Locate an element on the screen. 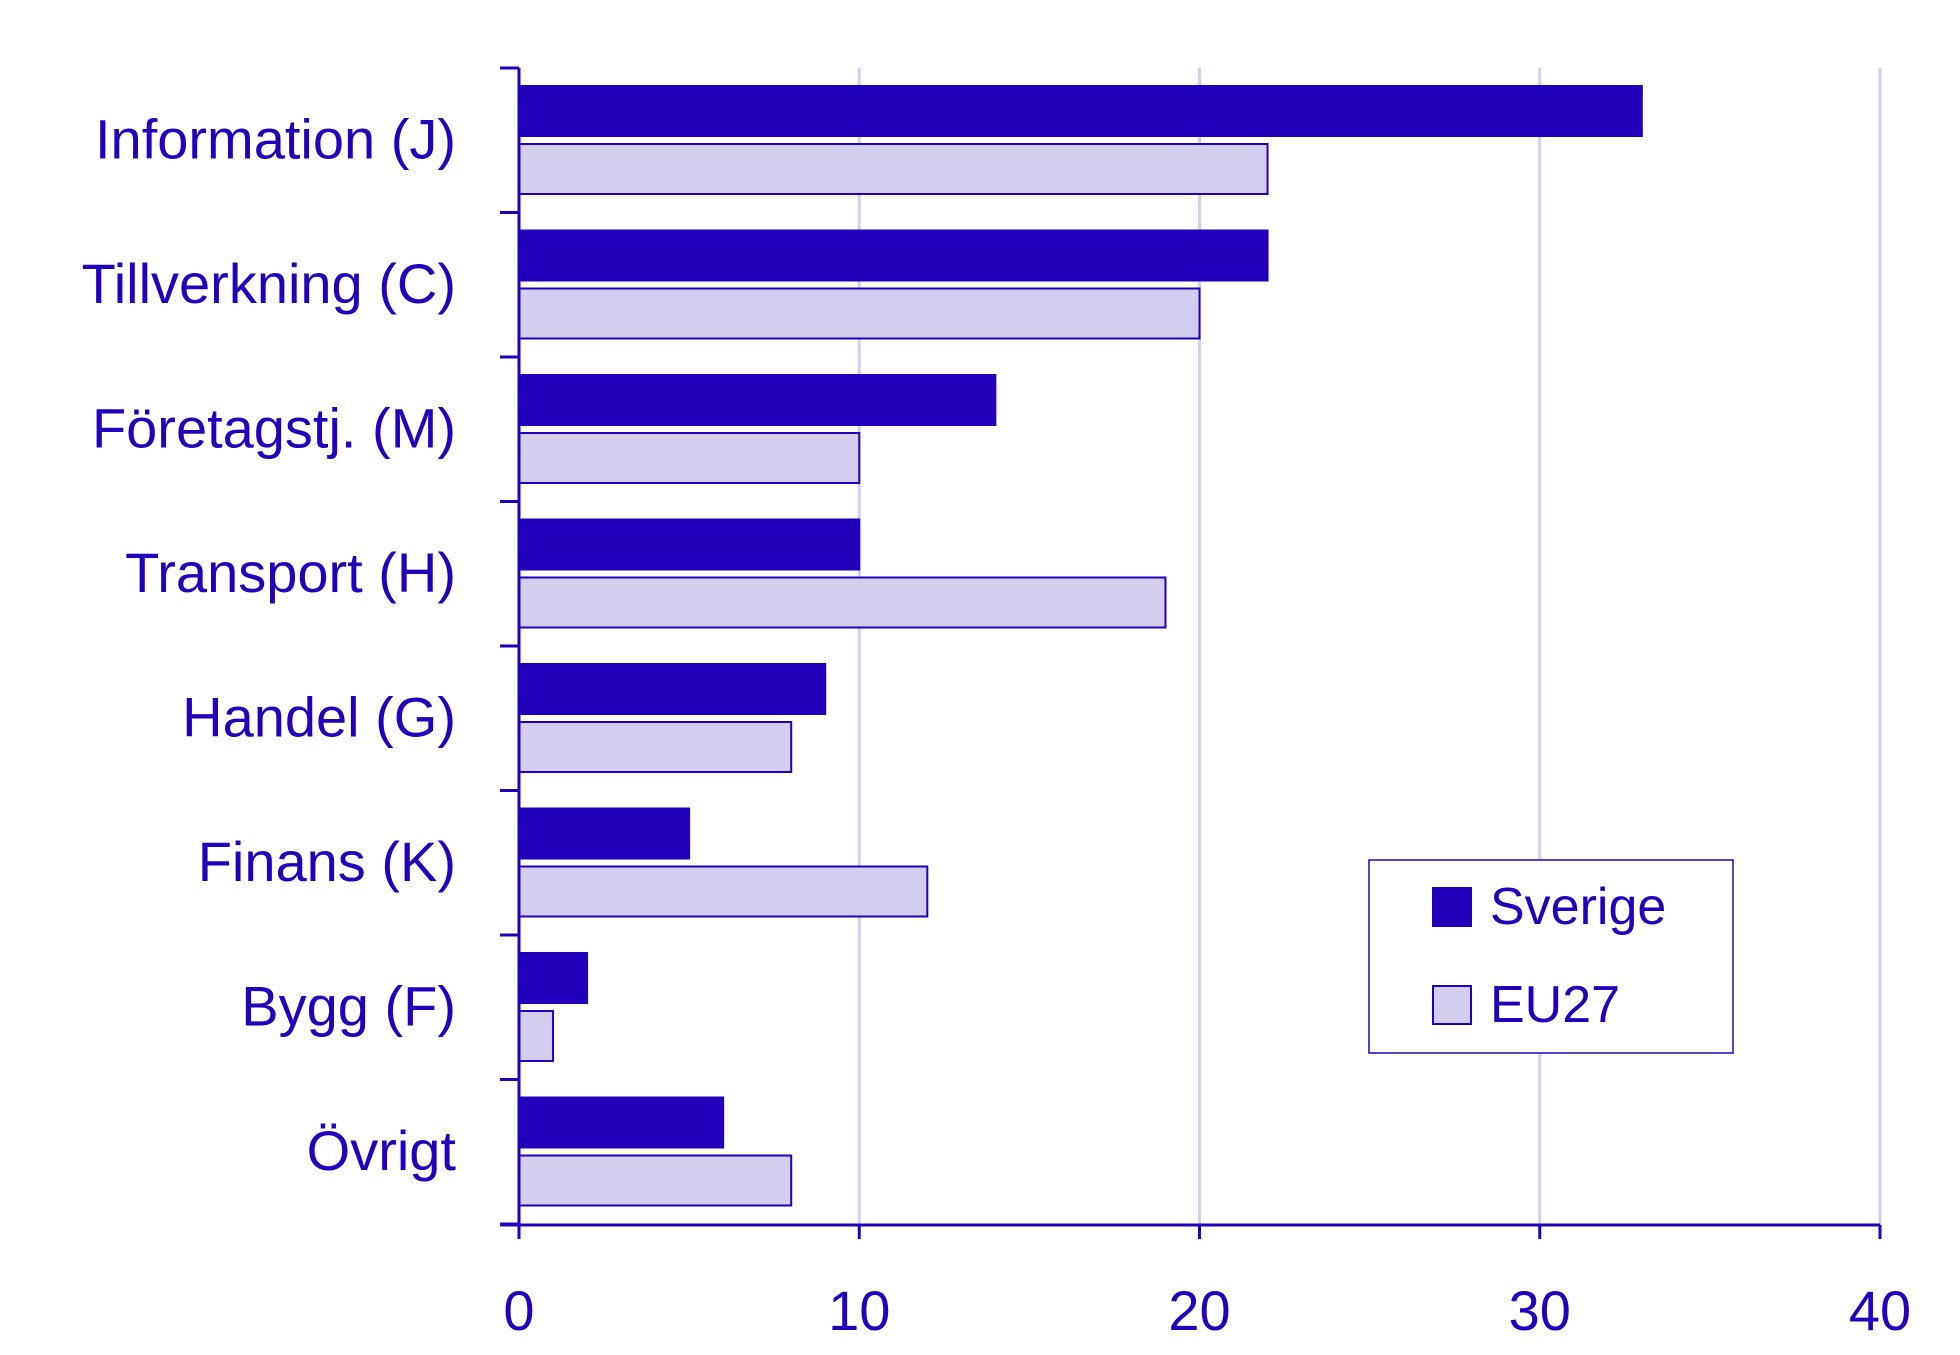 The image size is (1960, 1355). legend-swatch-sverige is located at coordinates (1452, 907).